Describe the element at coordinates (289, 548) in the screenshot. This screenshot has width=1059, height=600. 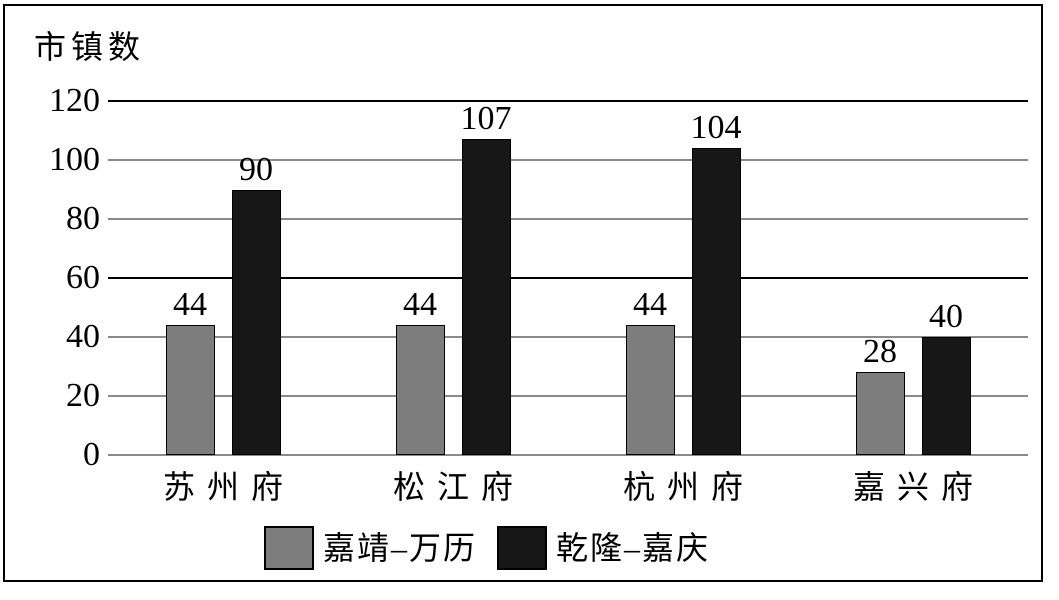
I see `legend-swatch-gray` at that location.